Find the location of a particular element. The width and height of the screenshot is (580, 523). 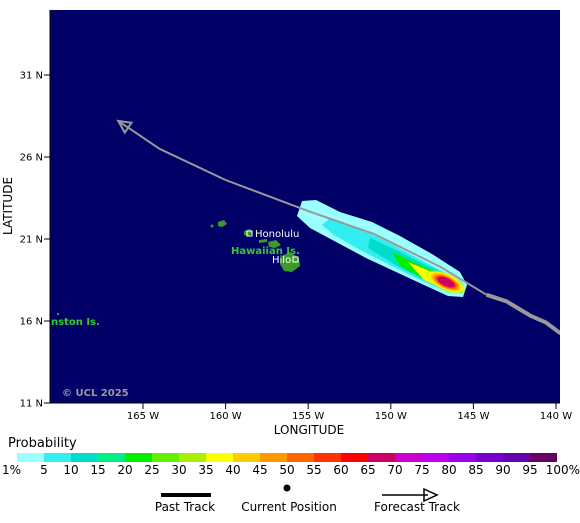

lon-tick-label: 145 W is located at coordinates (473, 416).